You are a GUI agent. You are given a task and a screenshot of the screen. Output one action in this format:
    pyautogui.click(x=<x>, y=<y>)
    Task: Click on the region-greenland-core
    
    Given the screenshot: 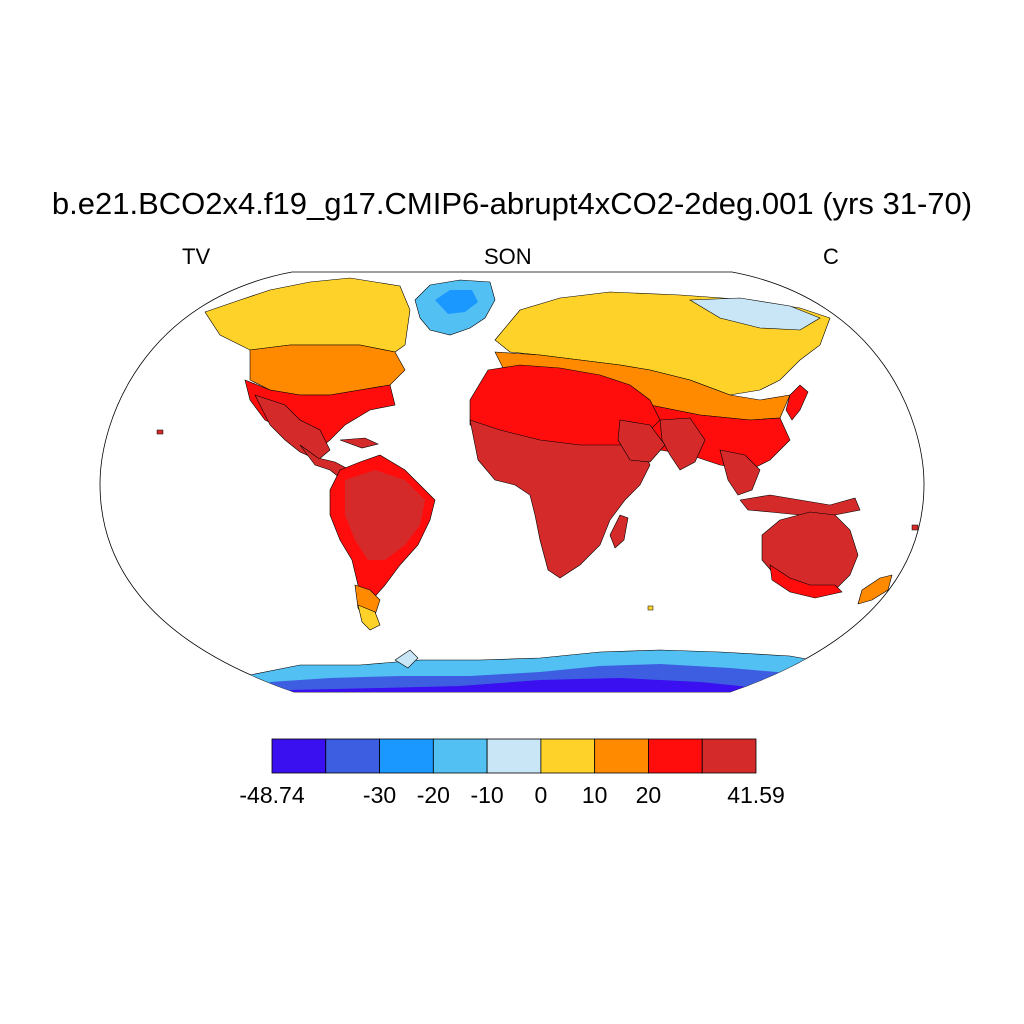 What is the action you would take?
    pyautogui.click(x=456, y=302)
    